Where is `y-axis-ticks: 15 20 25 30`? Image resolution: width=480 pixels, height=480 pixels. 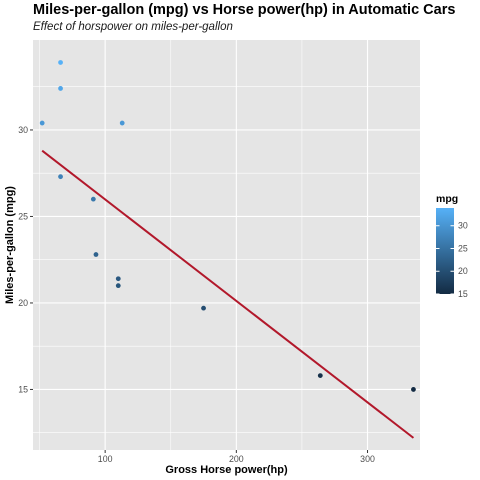
y-axis-ticks: 15 20 25 30 is located at coordinates (25, 259).